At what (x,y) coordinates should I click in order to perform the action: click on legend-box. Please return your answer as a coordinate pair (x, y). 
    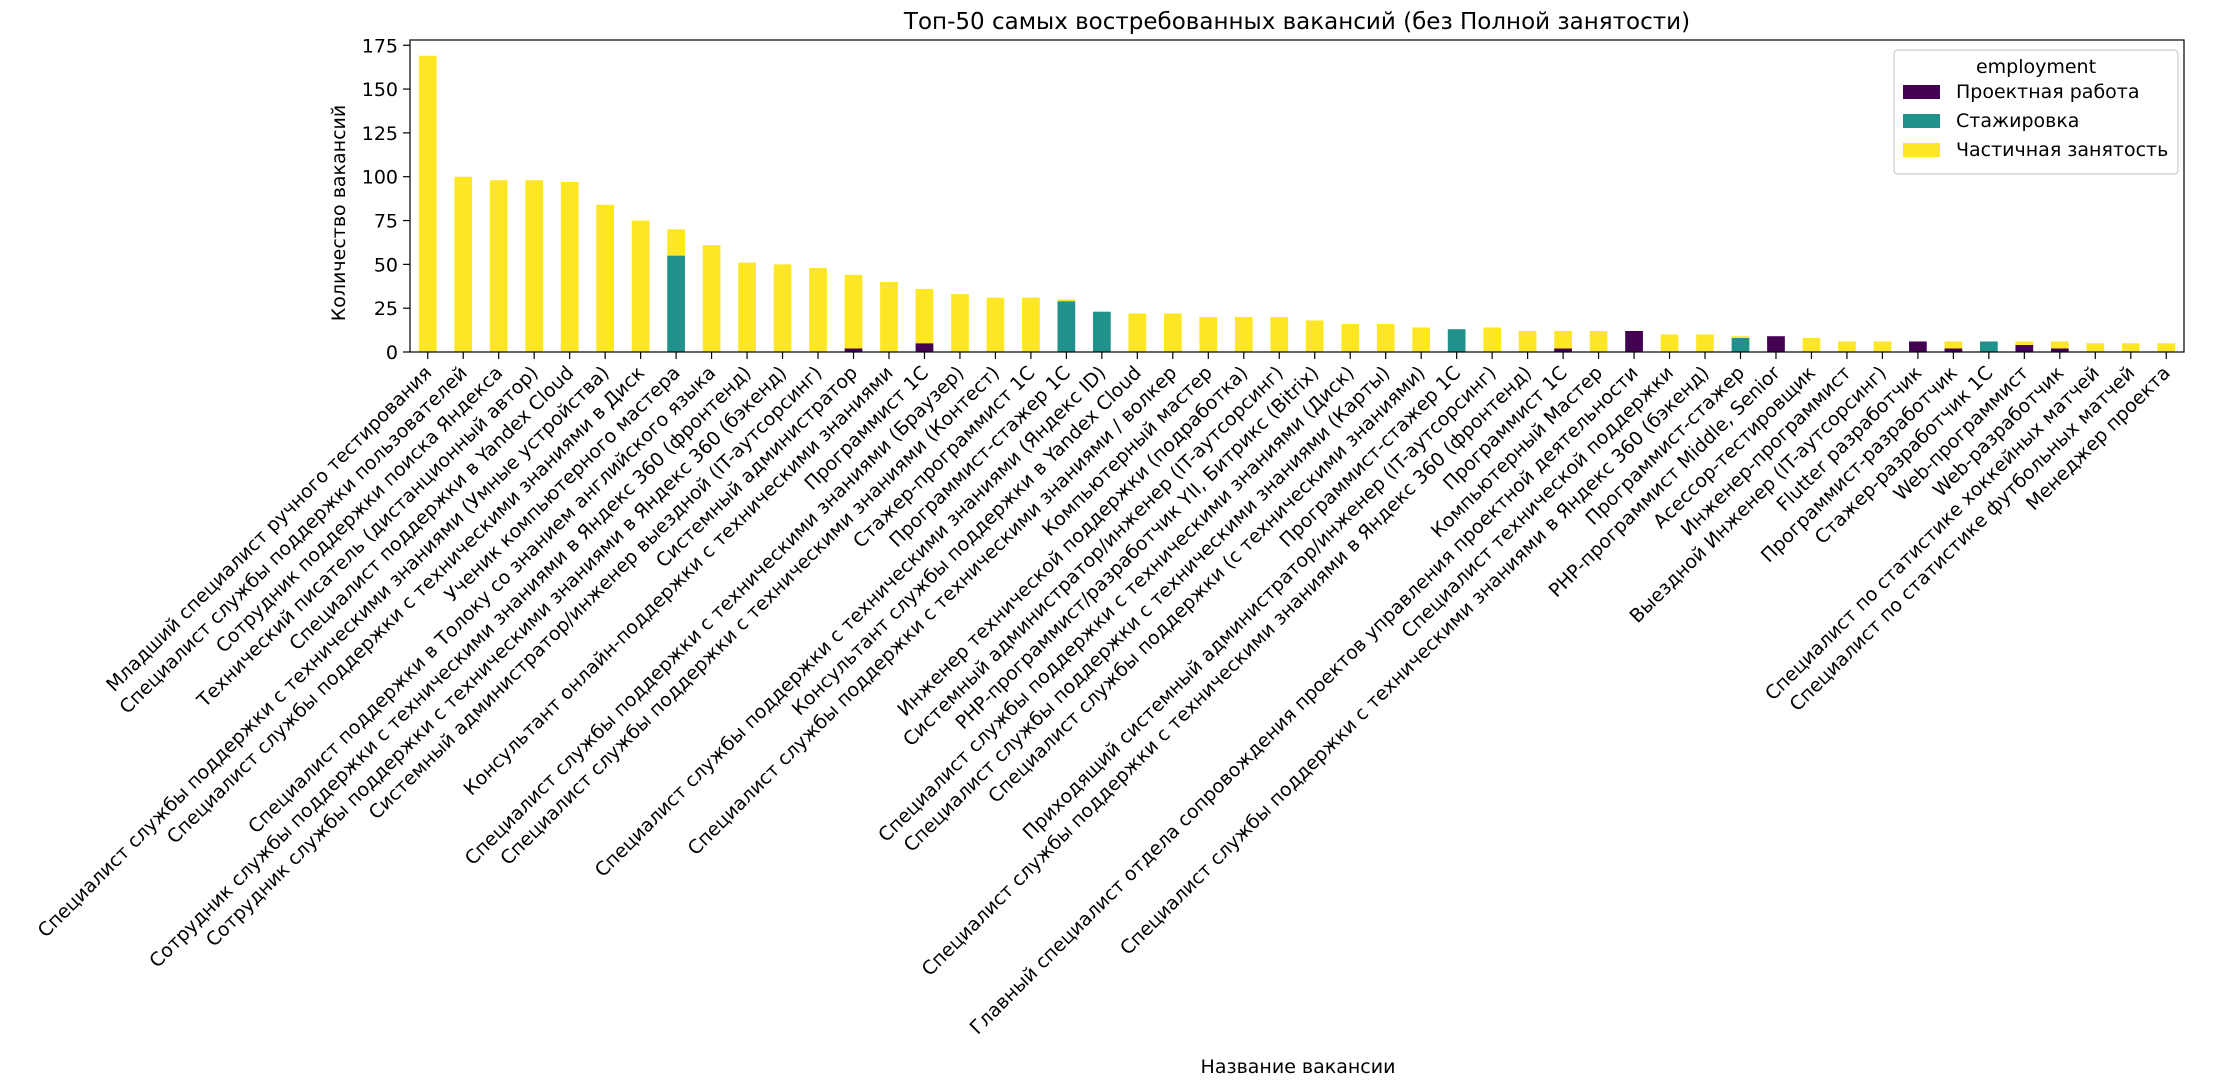
    Looking at the image, I should click on (2036, 112).